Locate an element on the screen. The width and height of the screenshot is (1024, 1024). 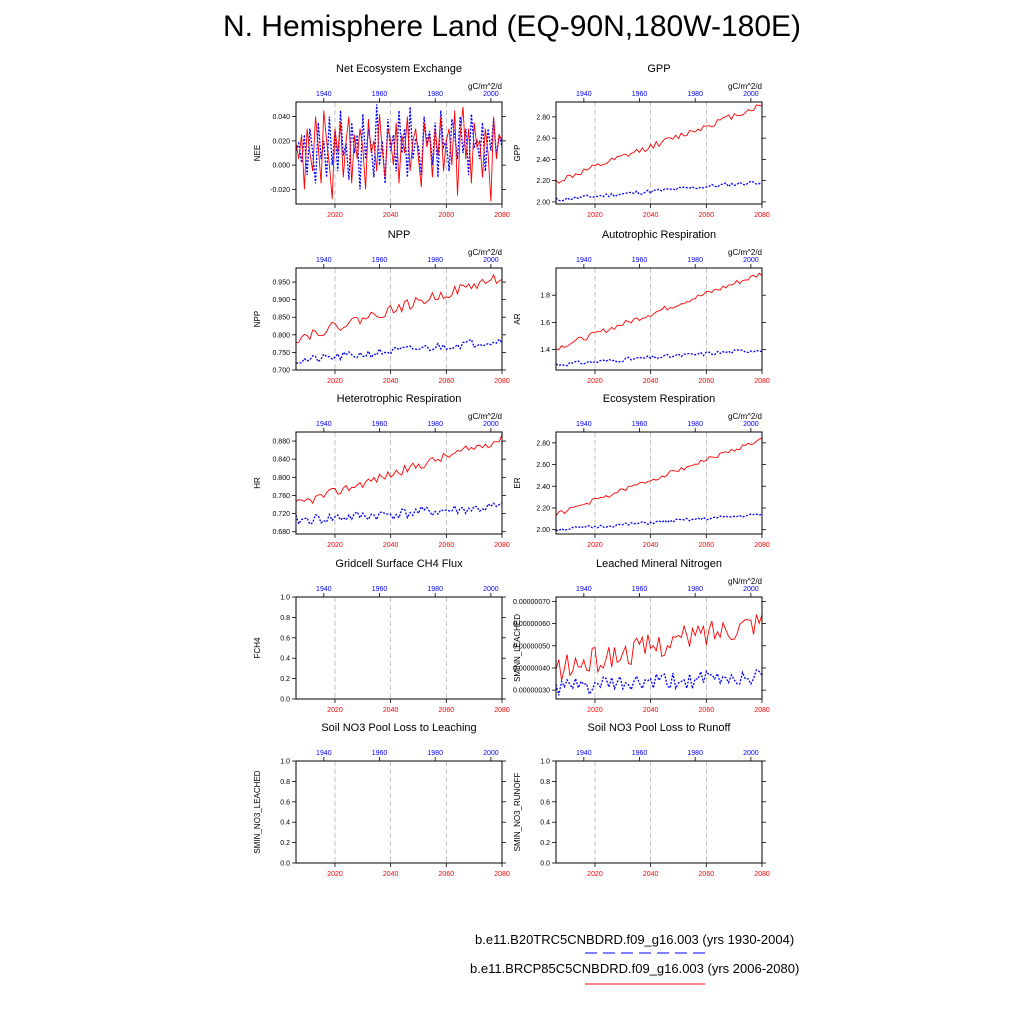
nee-xtick-top-label: 1940 is located at coordinates (324, 94).